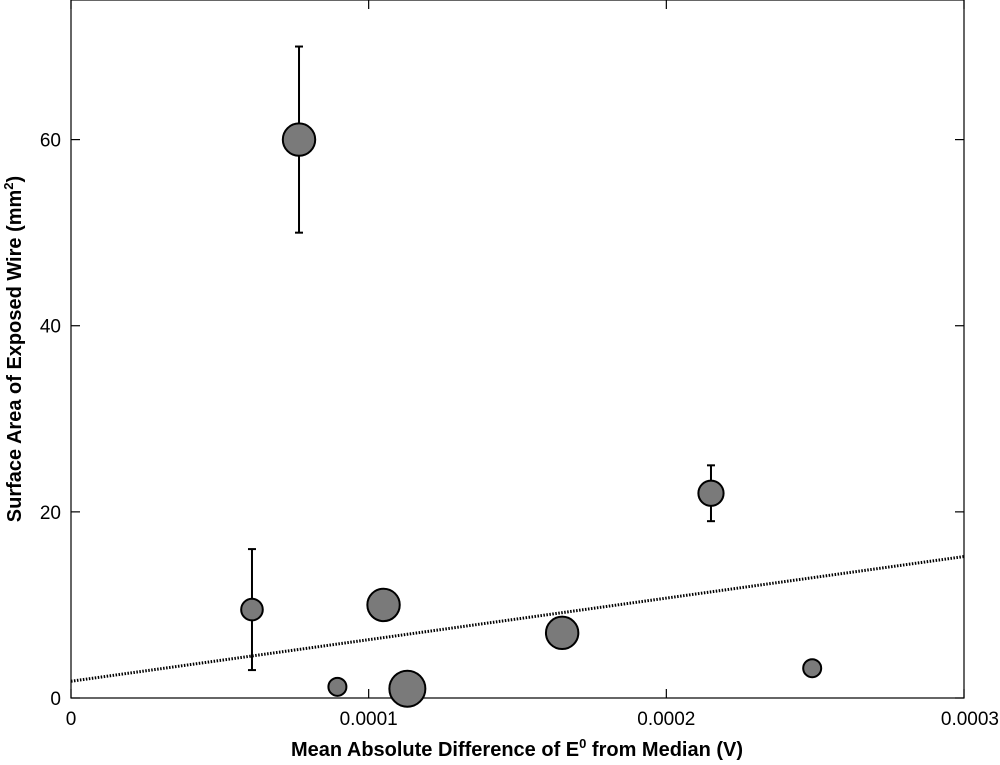 Image resolution: width=1000 pixels, height=765 pixels. I want to click on x-axis-label-main: Mean Absolute Difference of E, so click(435, 750).